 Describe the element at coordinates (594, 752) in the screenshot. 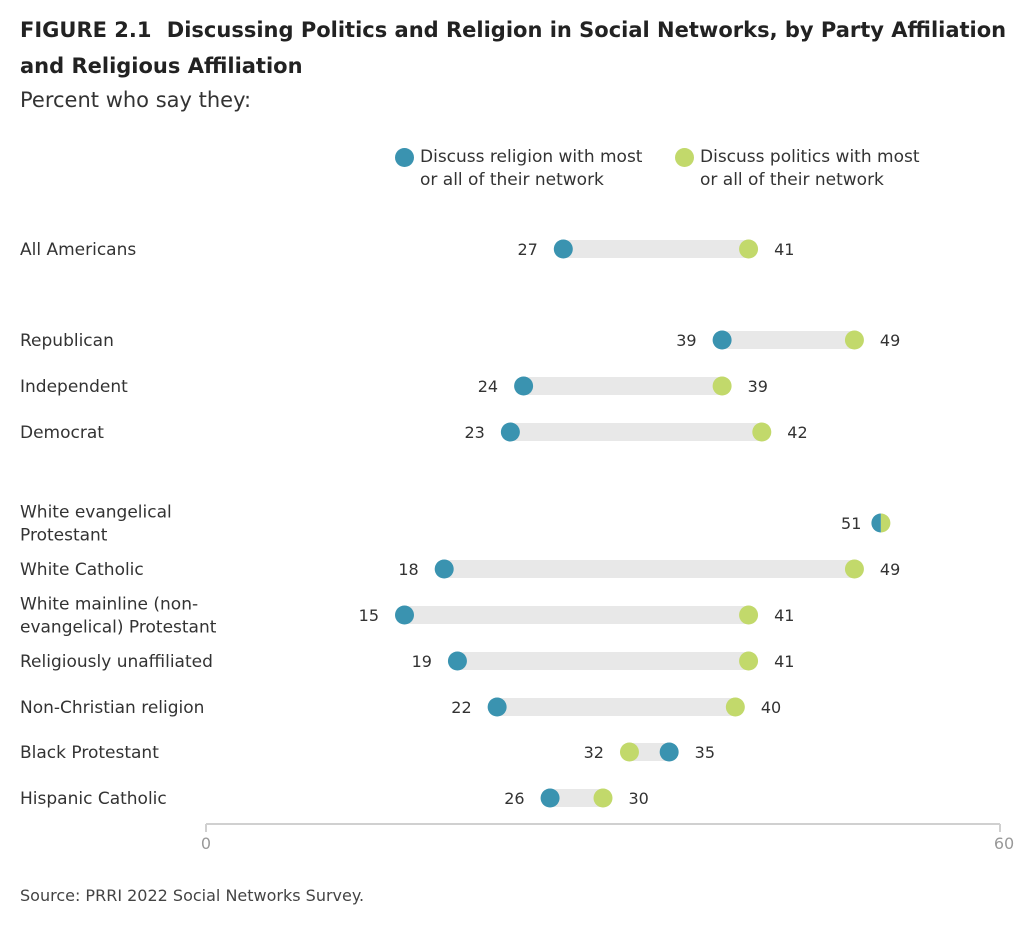

I see `value-label-low-black-protestant: 32` at that location.